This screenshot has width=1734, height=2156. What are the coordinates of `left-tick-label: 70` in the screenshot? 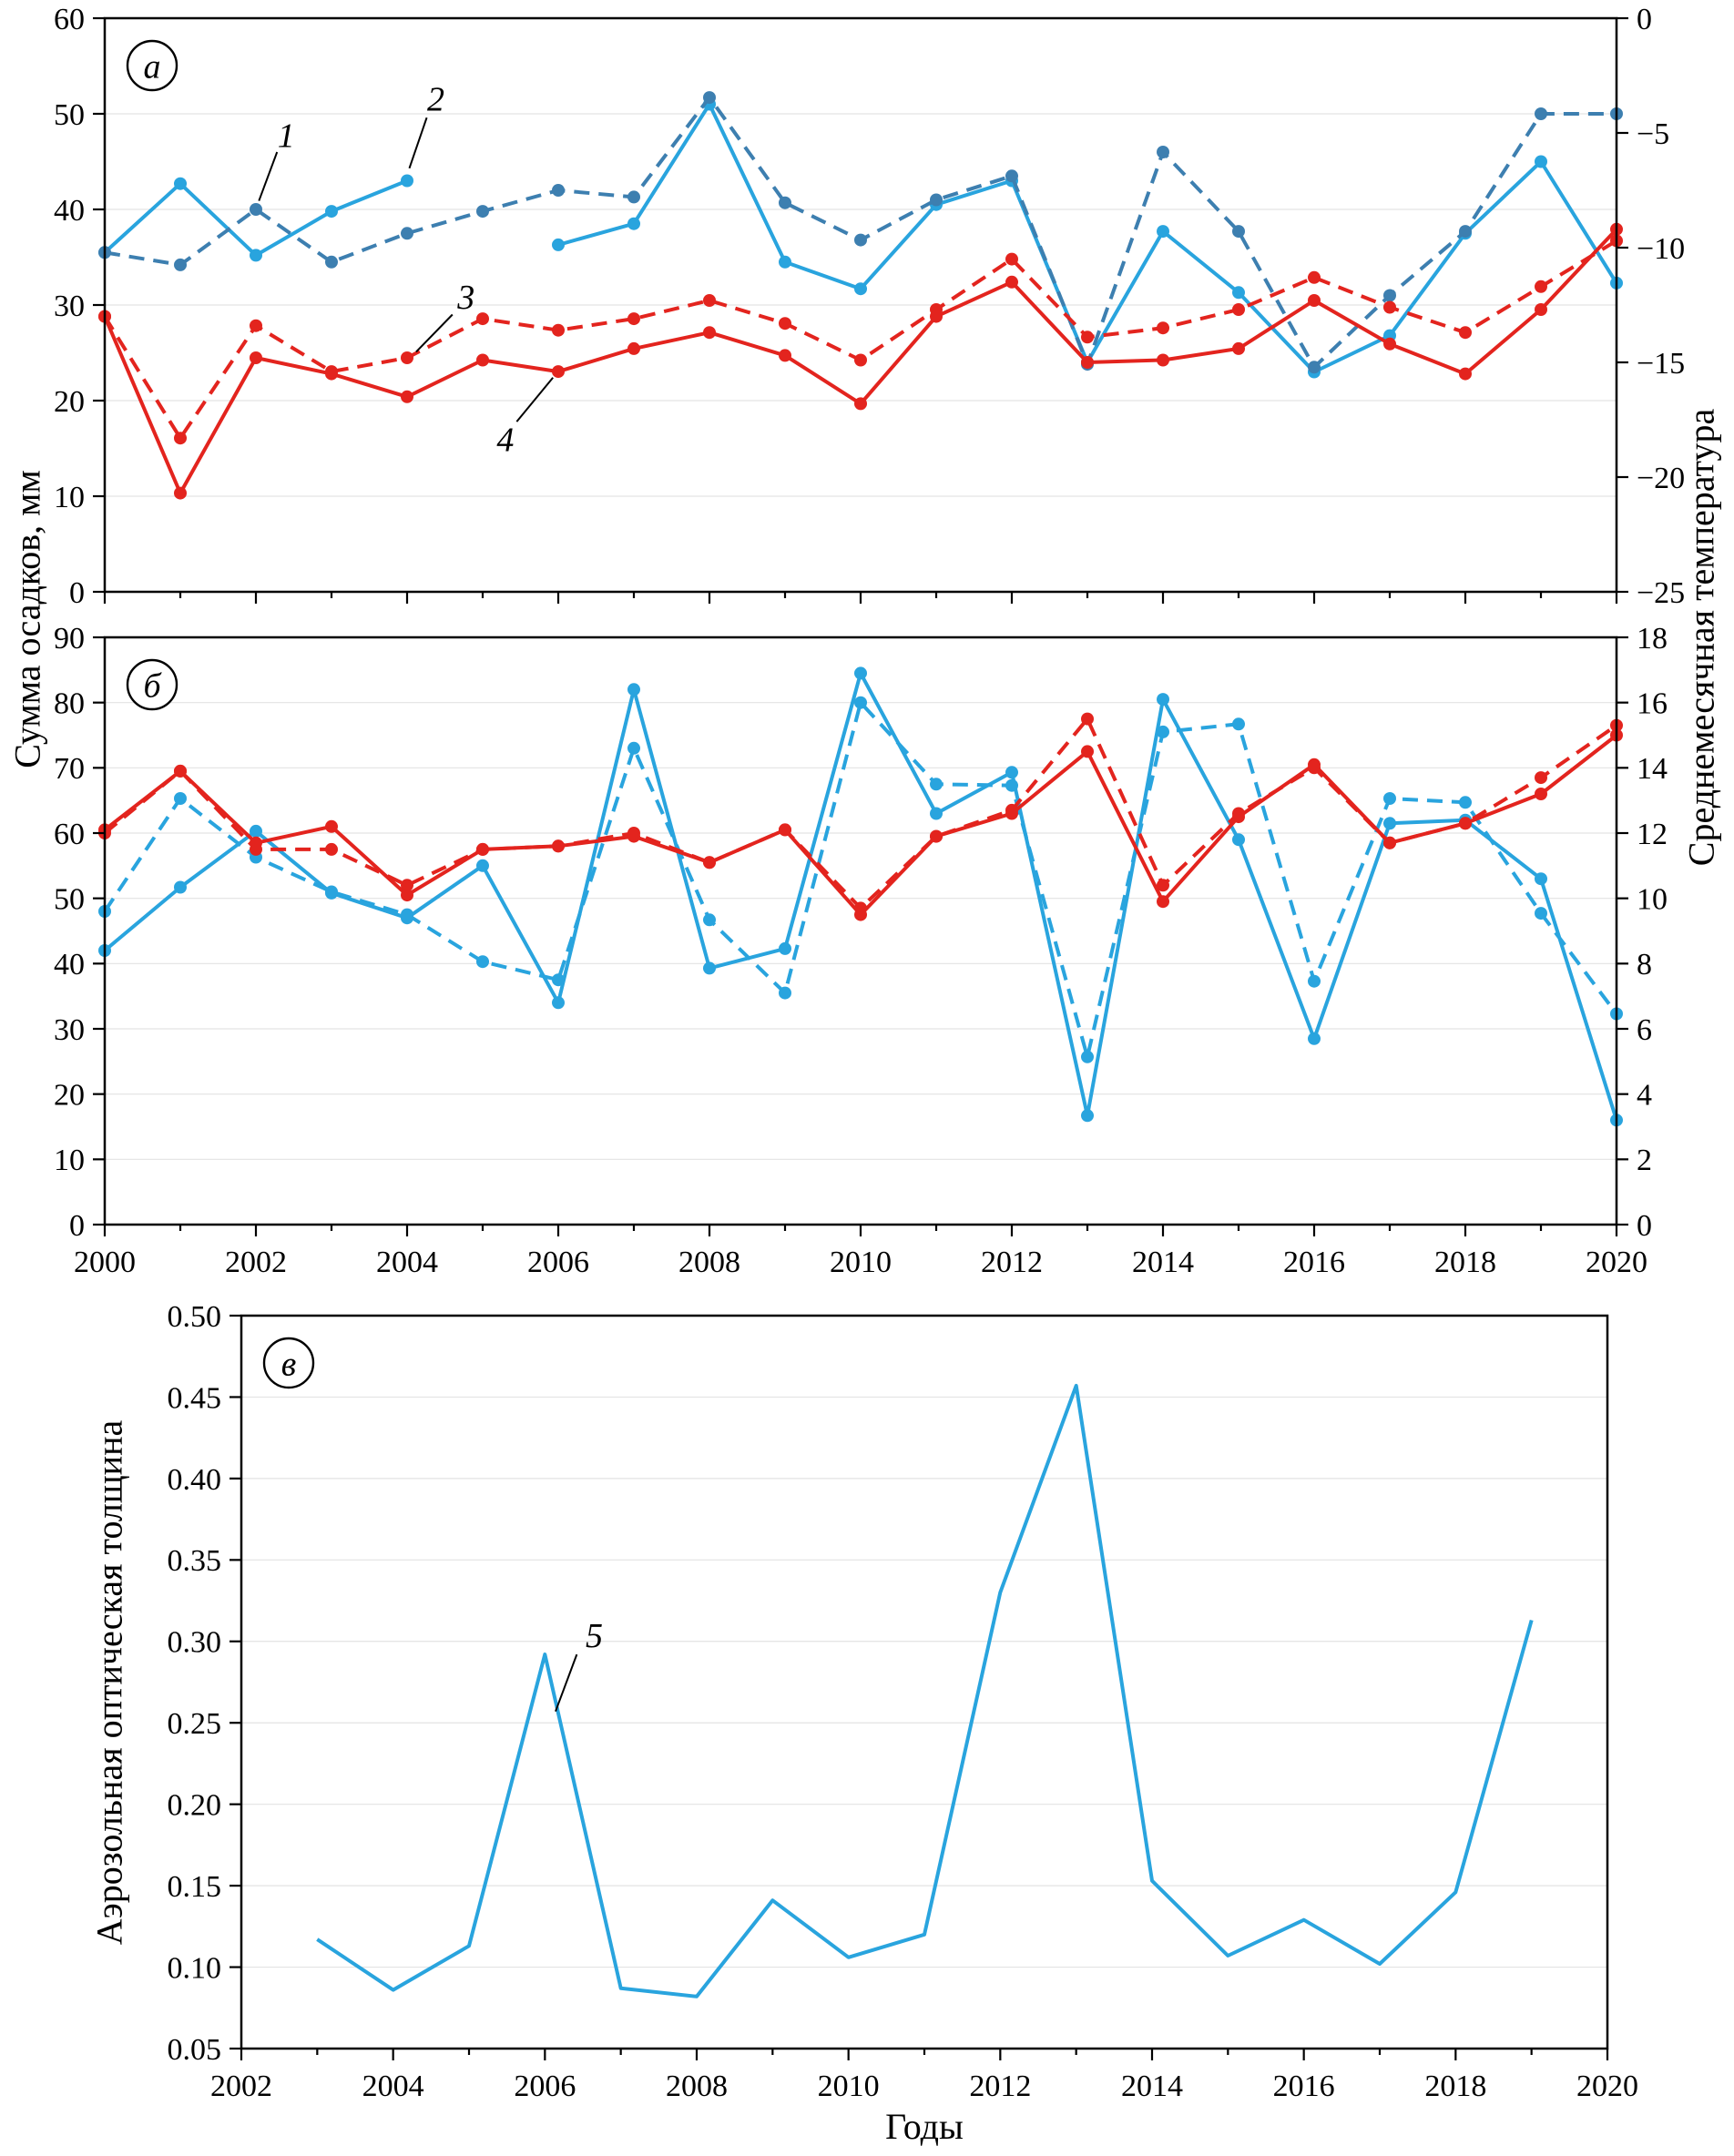 It's located at (70, 769).